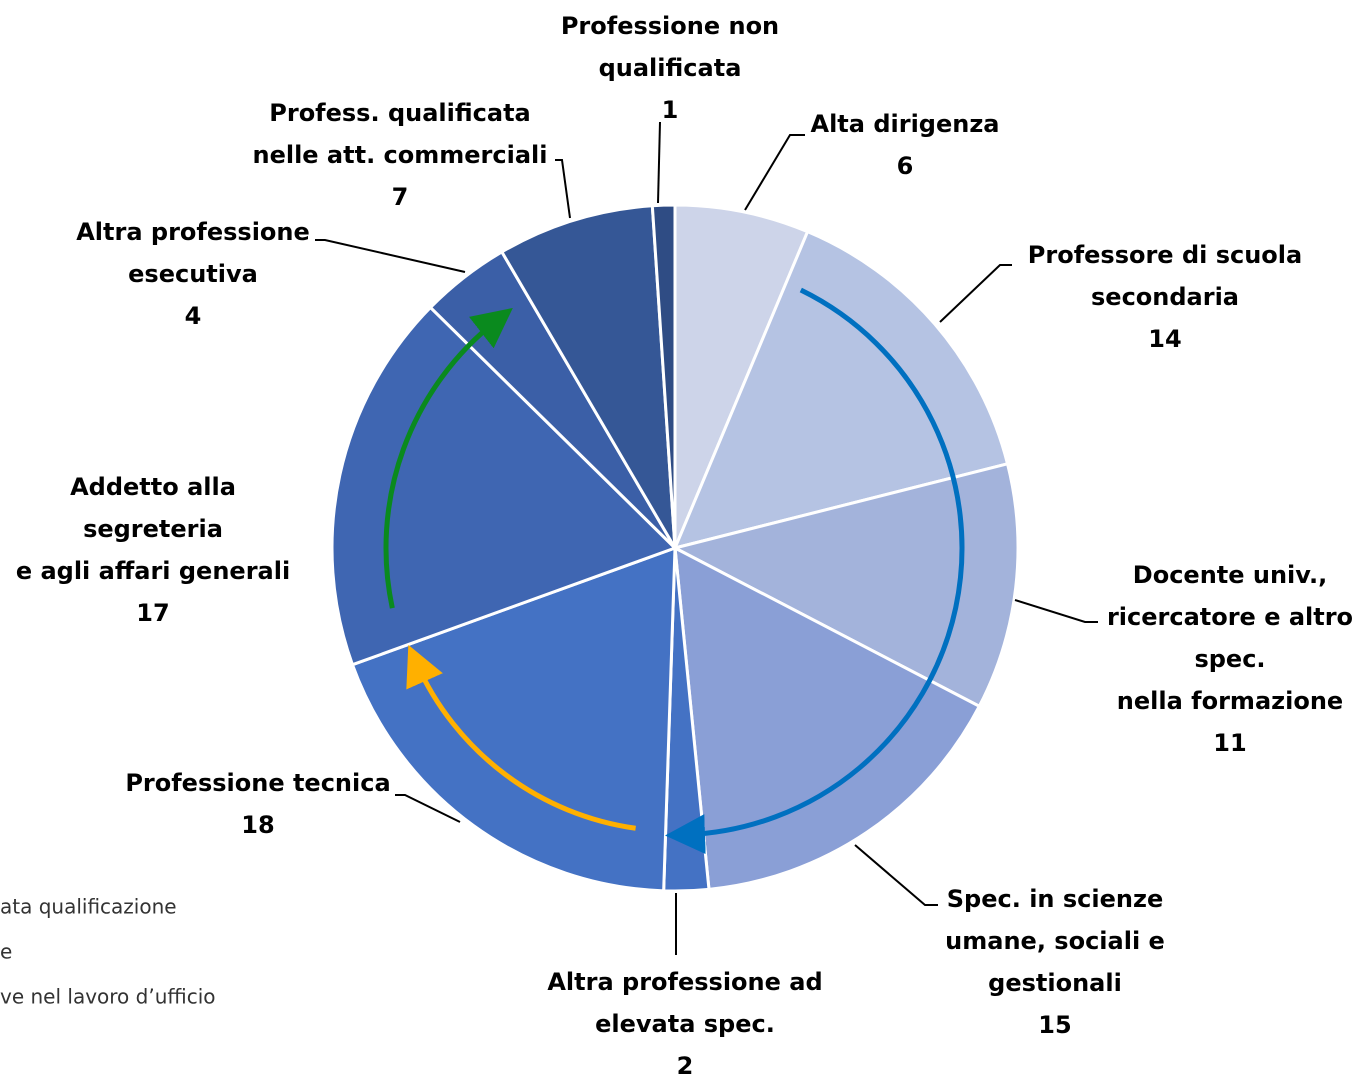  What do you see at coordinates (1054, 1025) in the screenshot?
I see `value-label: 15` at bounding box center [1054, 1025].